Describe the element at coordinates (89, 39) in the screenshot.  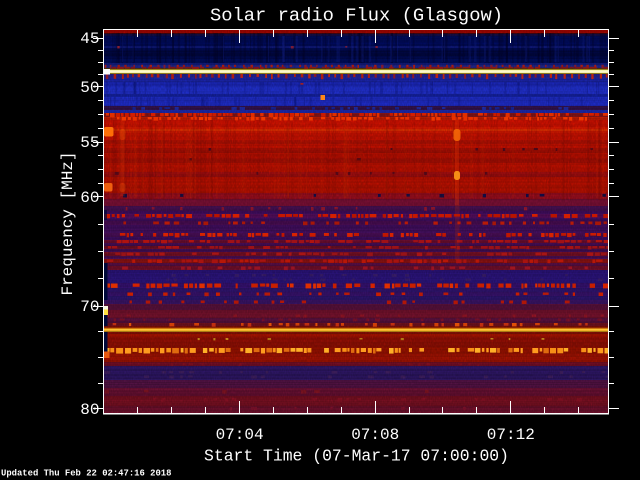
I see `svg-text: 45` at that location.